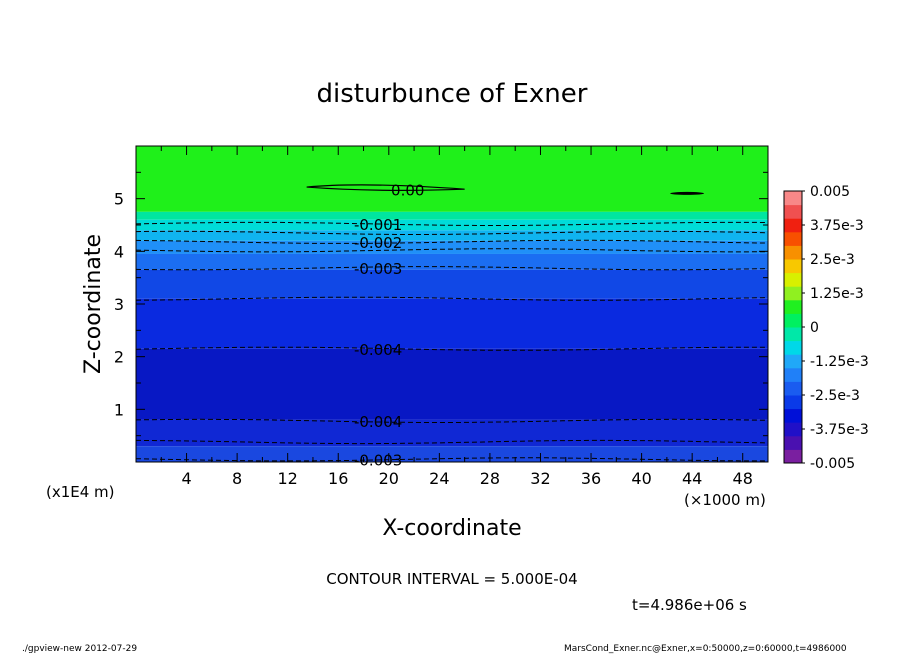 The width and height of the screenshot is (904, 654). Describe the element at coordinates (837, 294) in the screenshot. I see `colorbar-label: 1.25e-3` at that location.